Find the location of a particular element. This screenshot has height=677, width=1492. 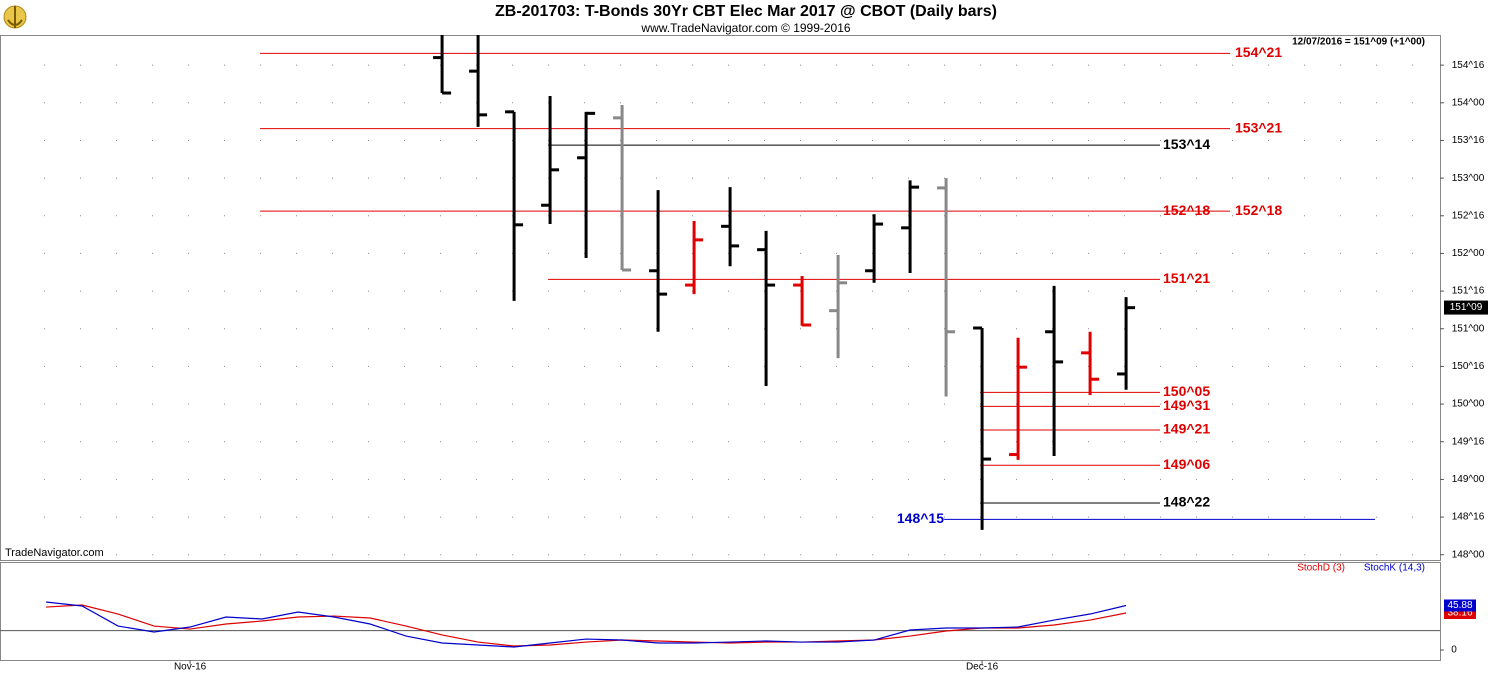

y-tick-label: 151^00 is located at coordinates (1468, 328).